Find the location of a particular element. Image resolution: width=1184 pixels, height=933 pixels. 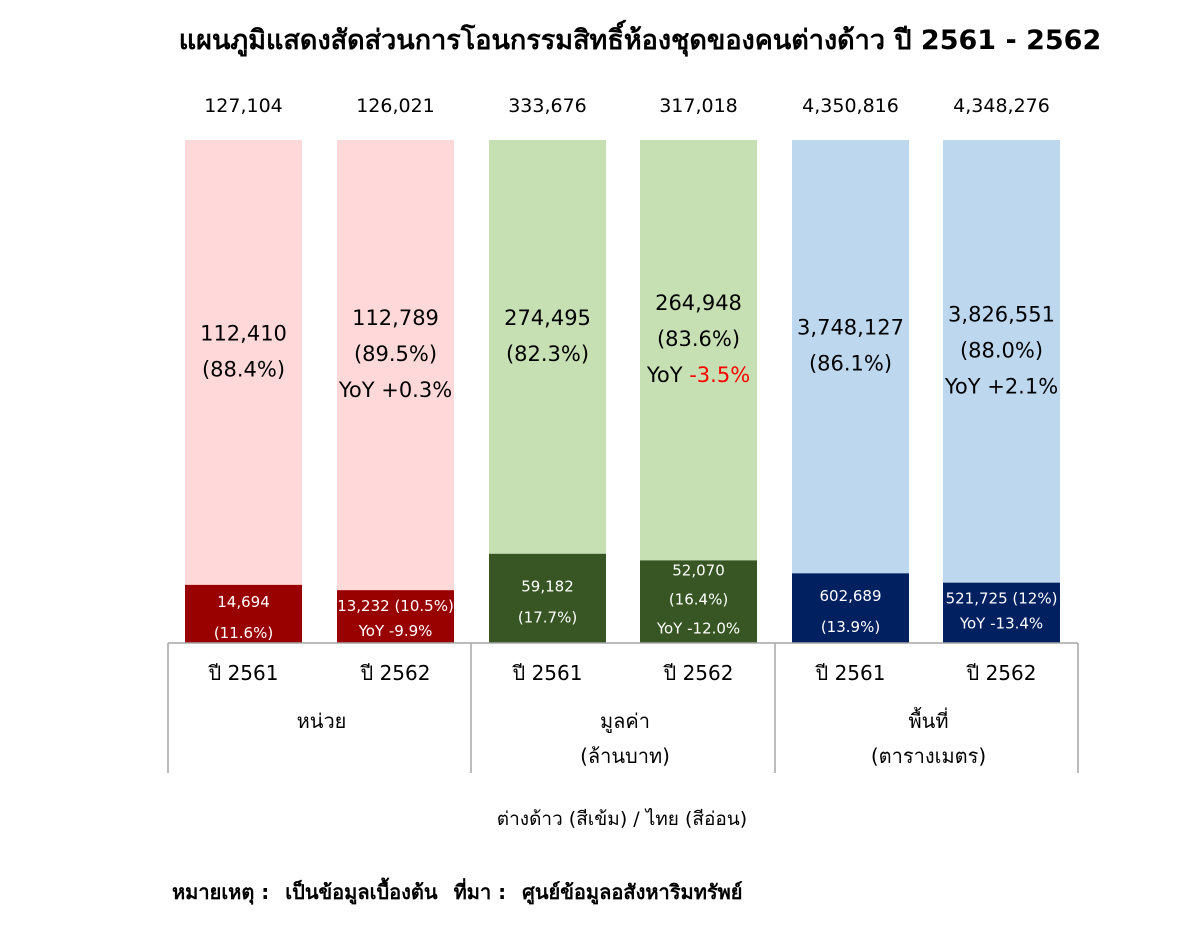

foreign-yoy-label: YoY -12.0% is located at coordinates (698, 628).